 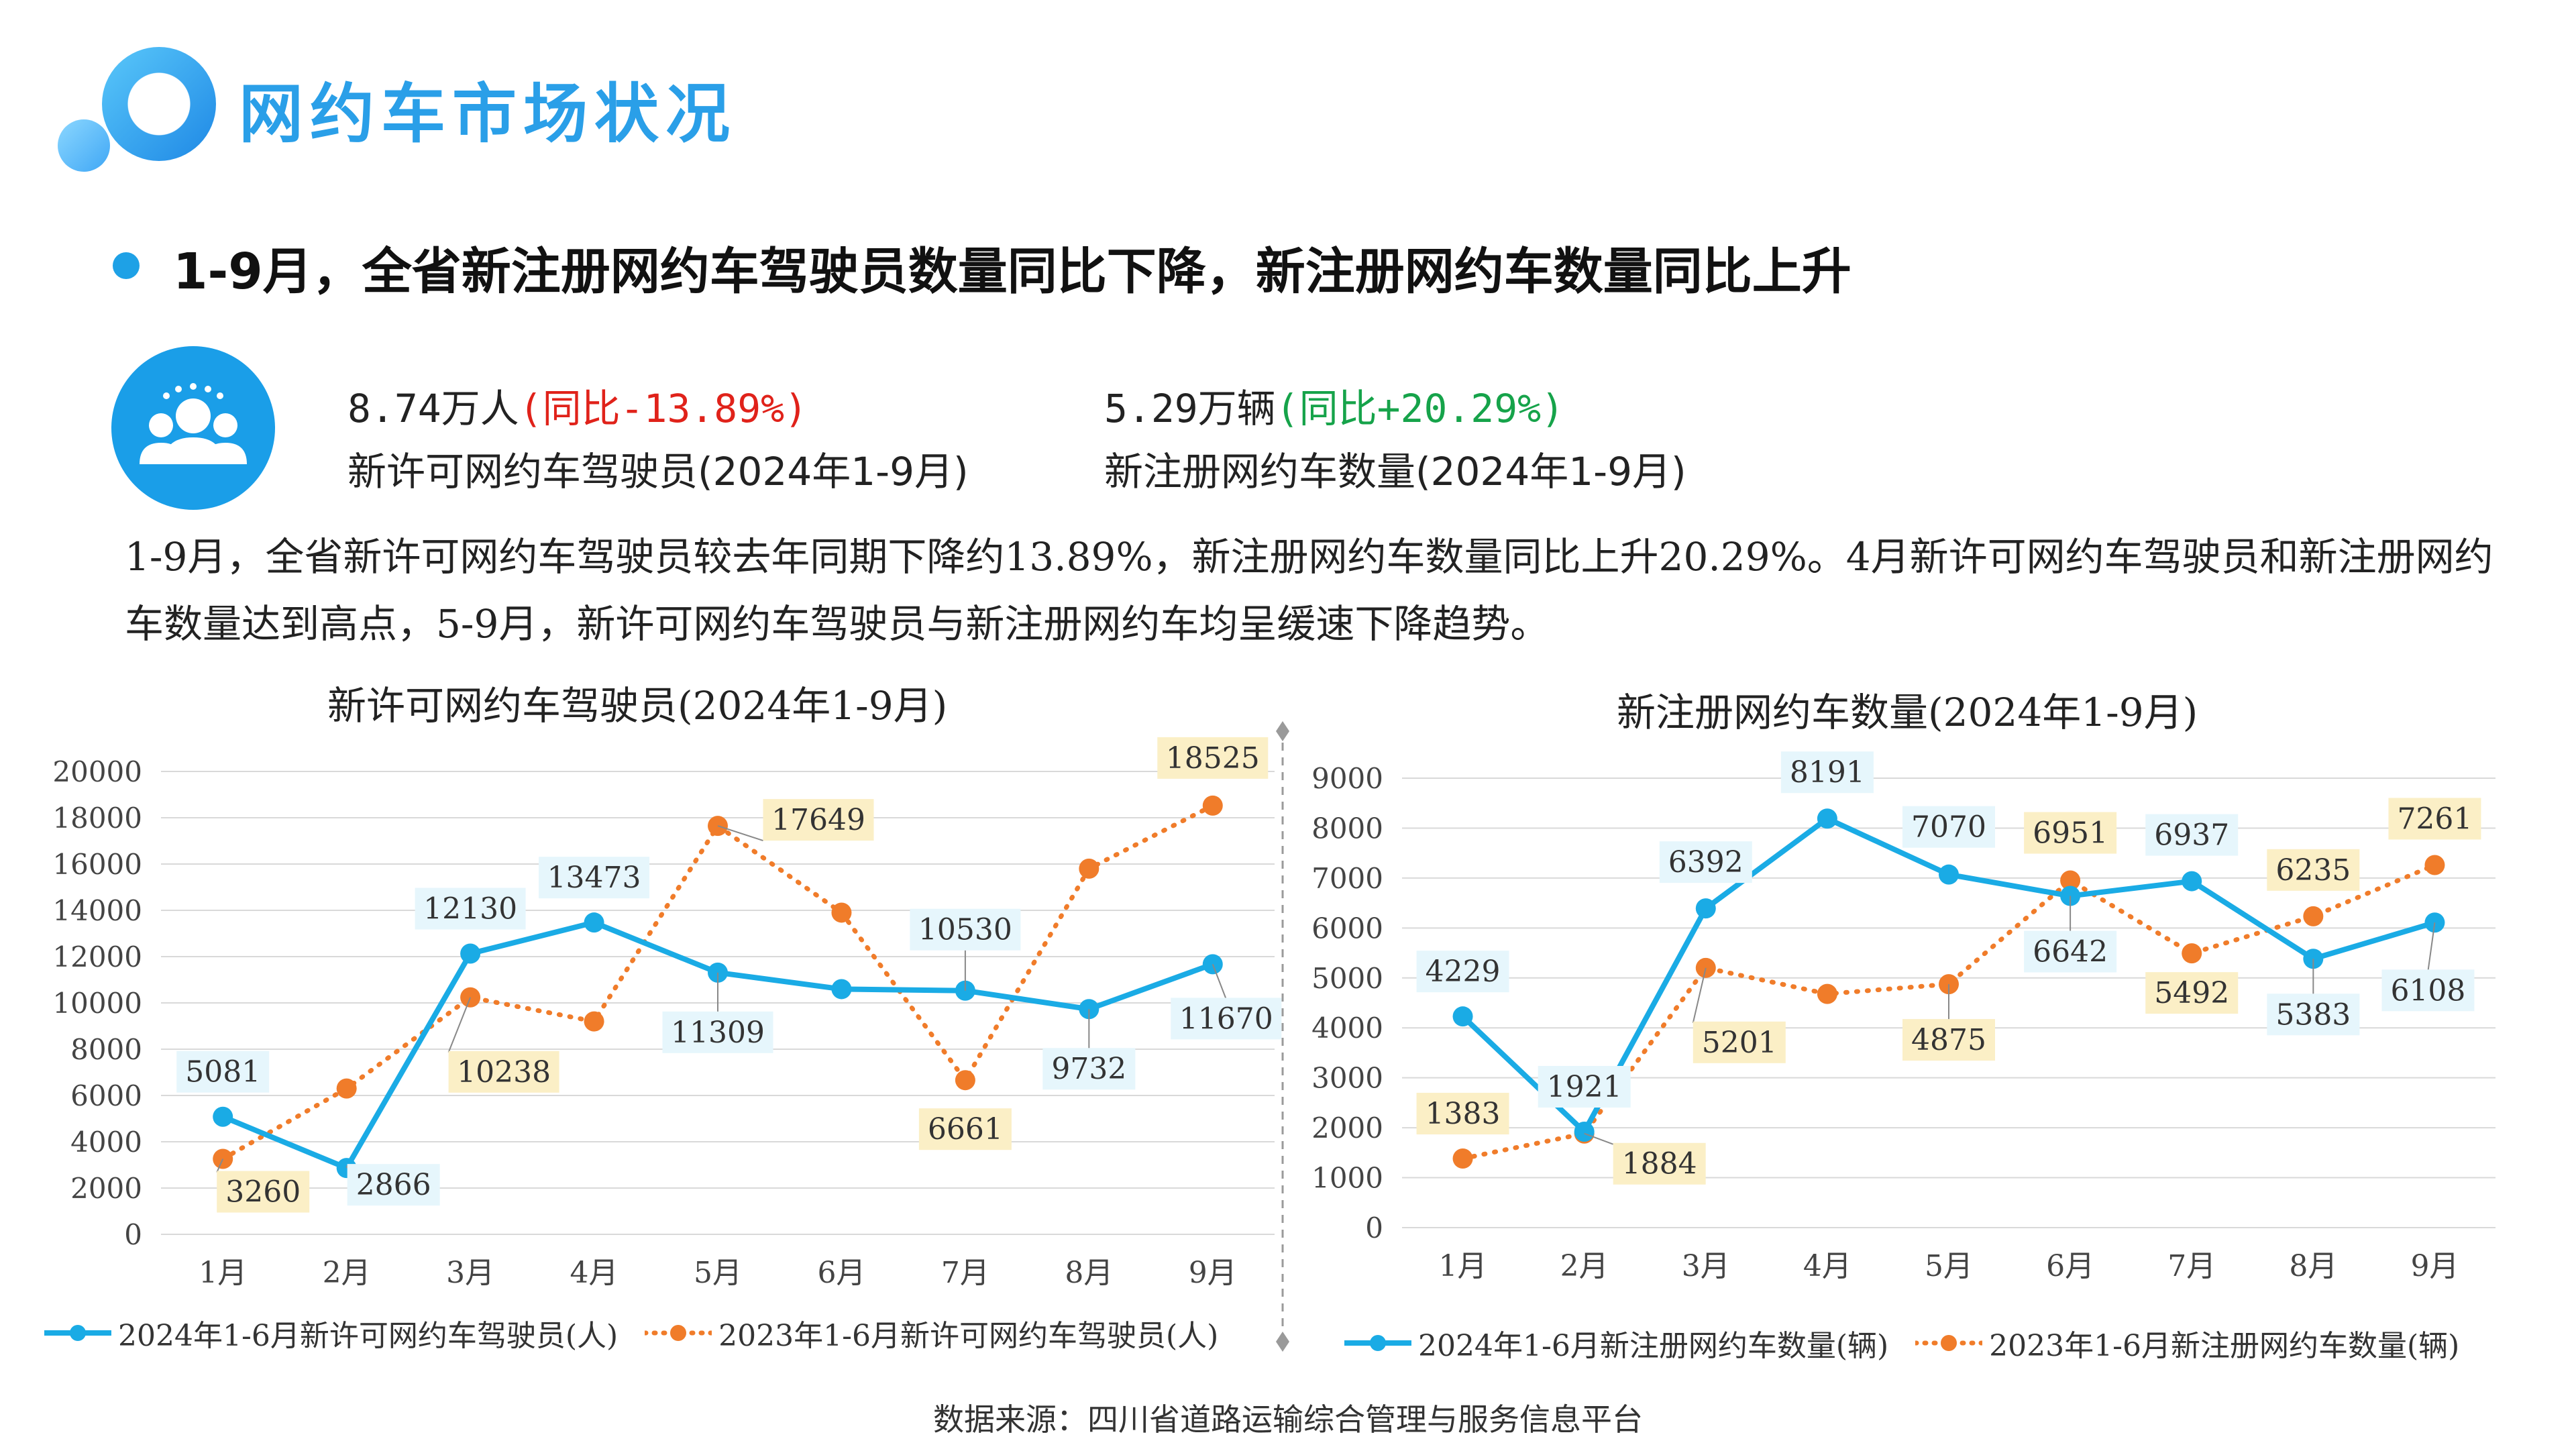 I want to click on data-label: 12130, so click(x=470, y=909).